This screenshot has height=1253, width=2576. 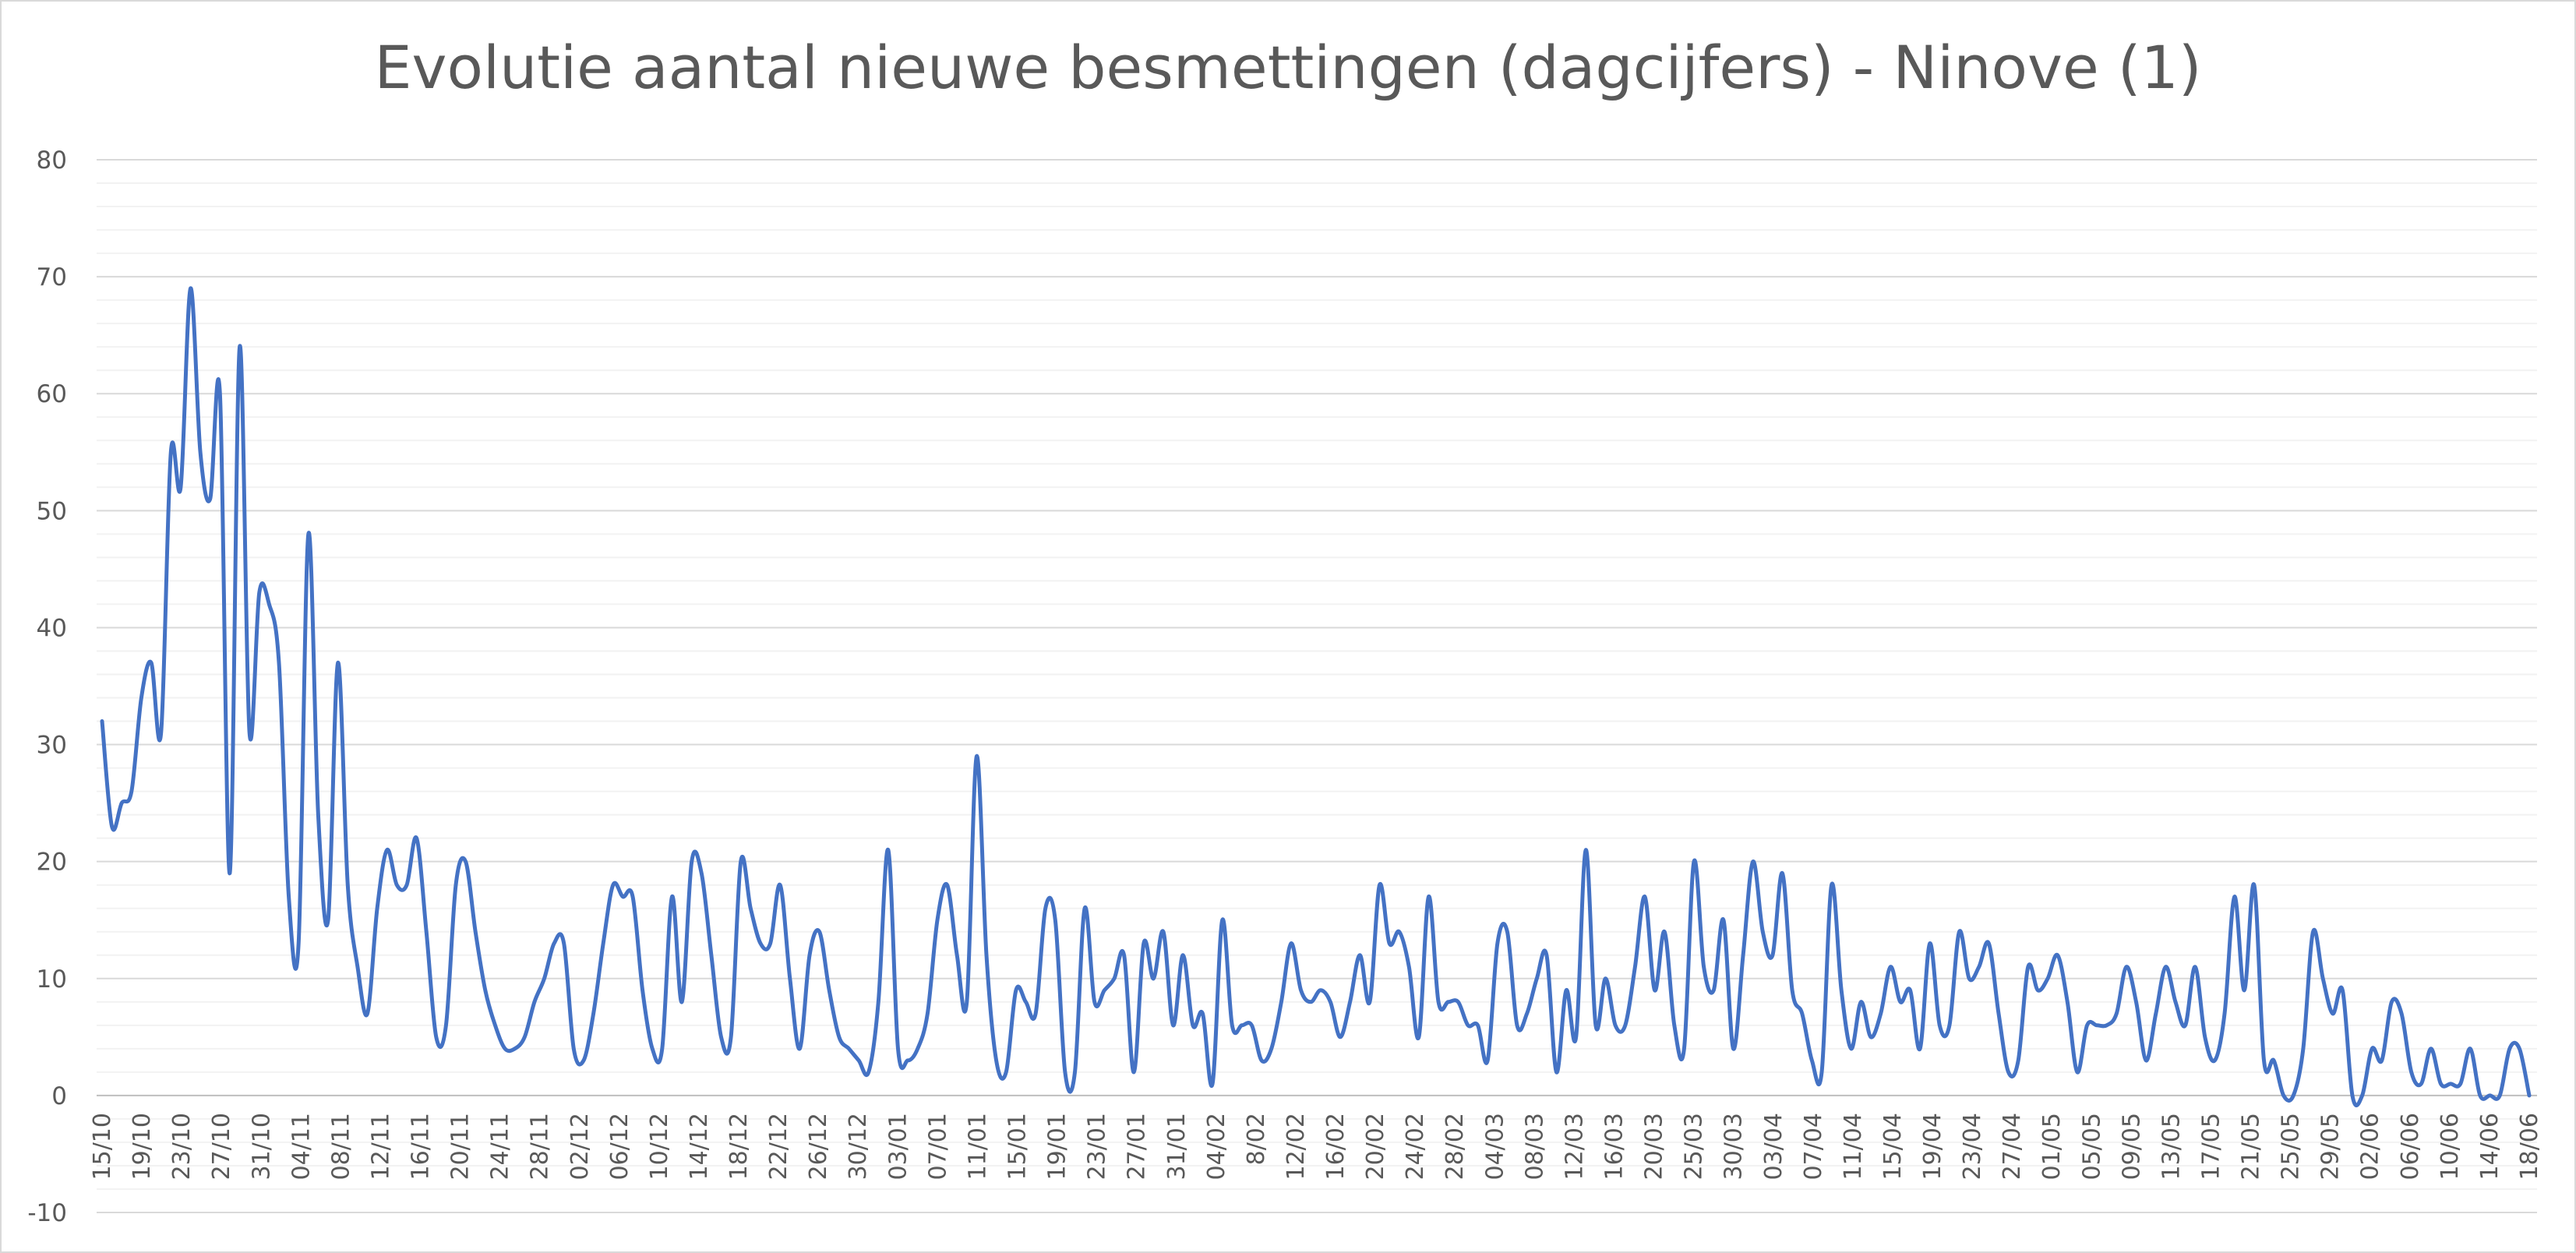 I want to click on x-tick-label: 14/06, so click(x=2490, y=1146).